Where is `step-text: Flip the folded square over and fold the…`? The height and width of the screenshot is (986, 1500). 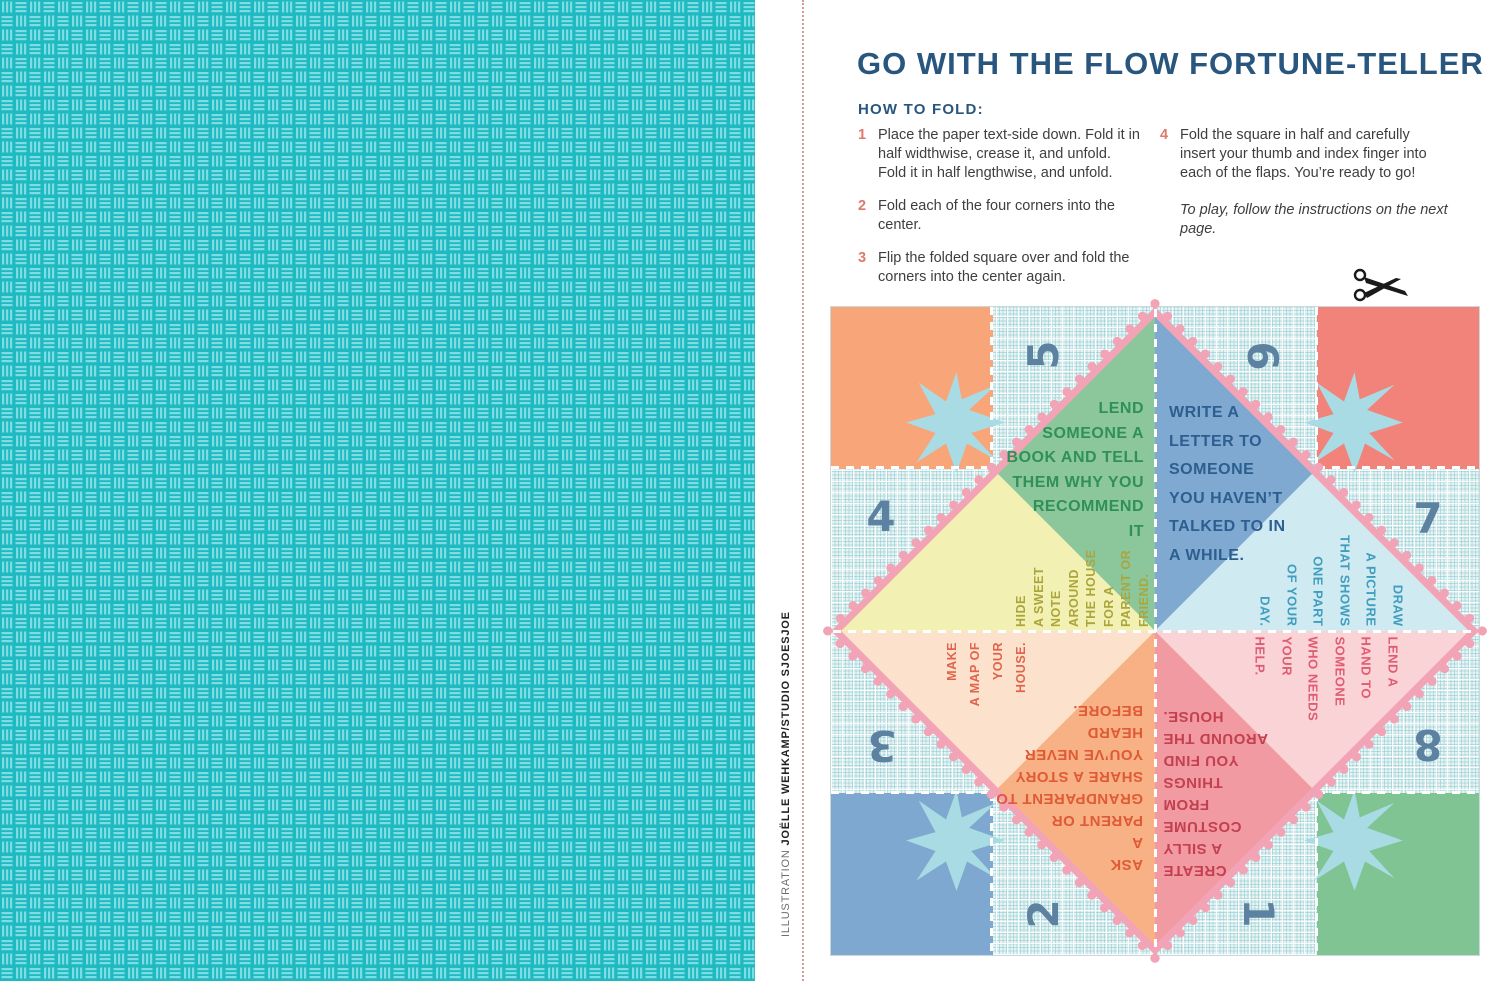
step-text: Flip the folded square over and fold the… is located at coordinates (1004, 267).